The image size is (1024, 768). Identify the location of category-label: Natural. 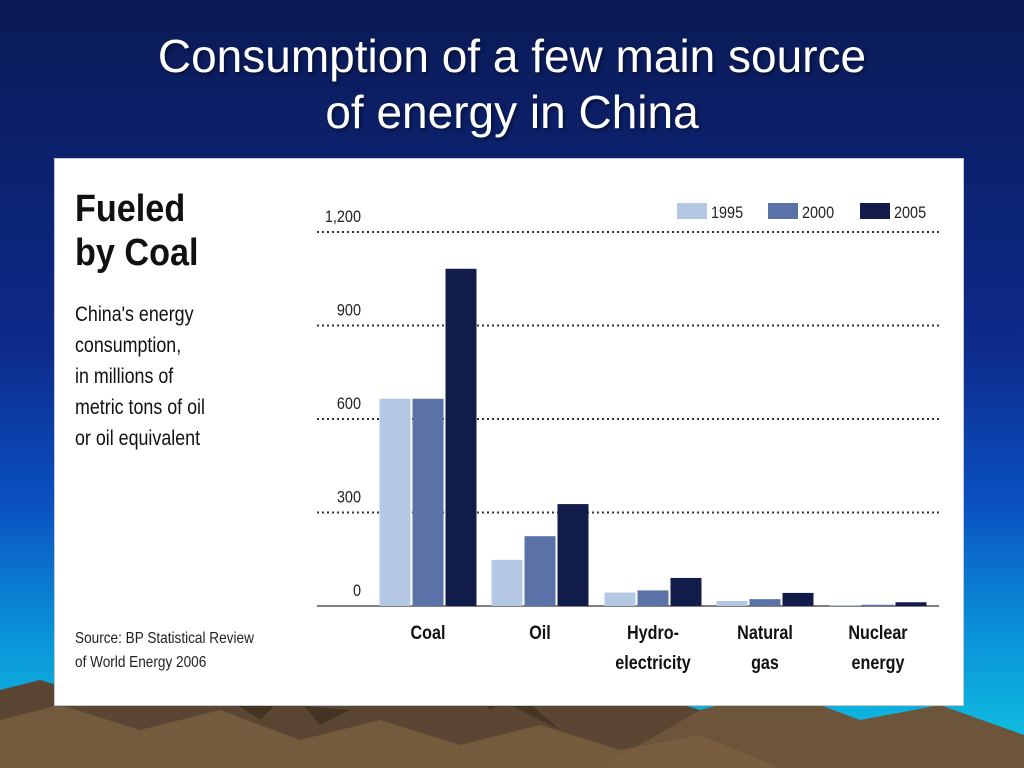
(765, 633).